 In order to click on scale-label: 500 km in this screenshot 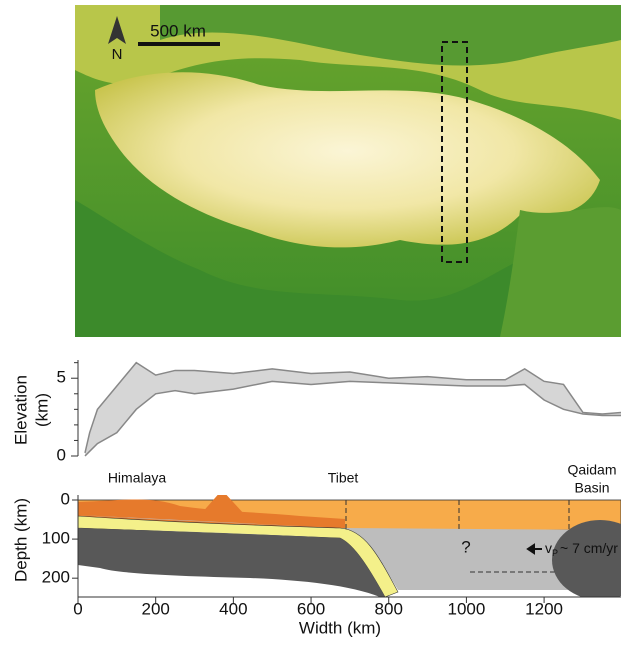, I will do `click(178, 30)`.